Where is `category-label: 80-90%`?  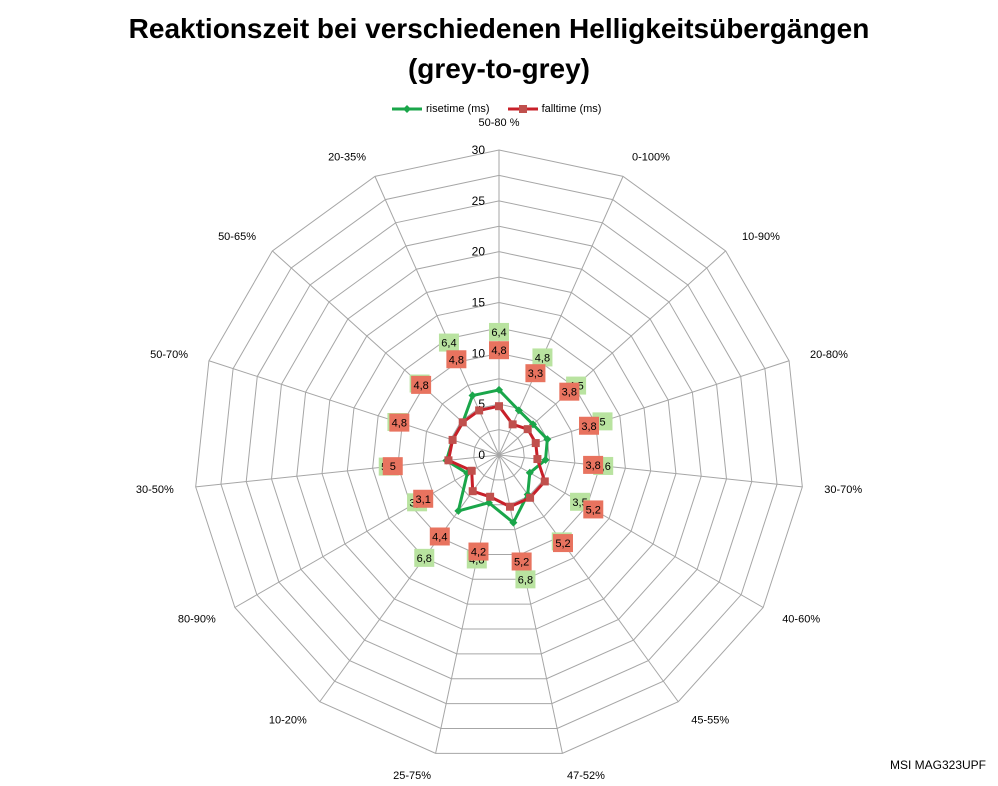 category-label: 80-90% is located at coordinates (197, 620).